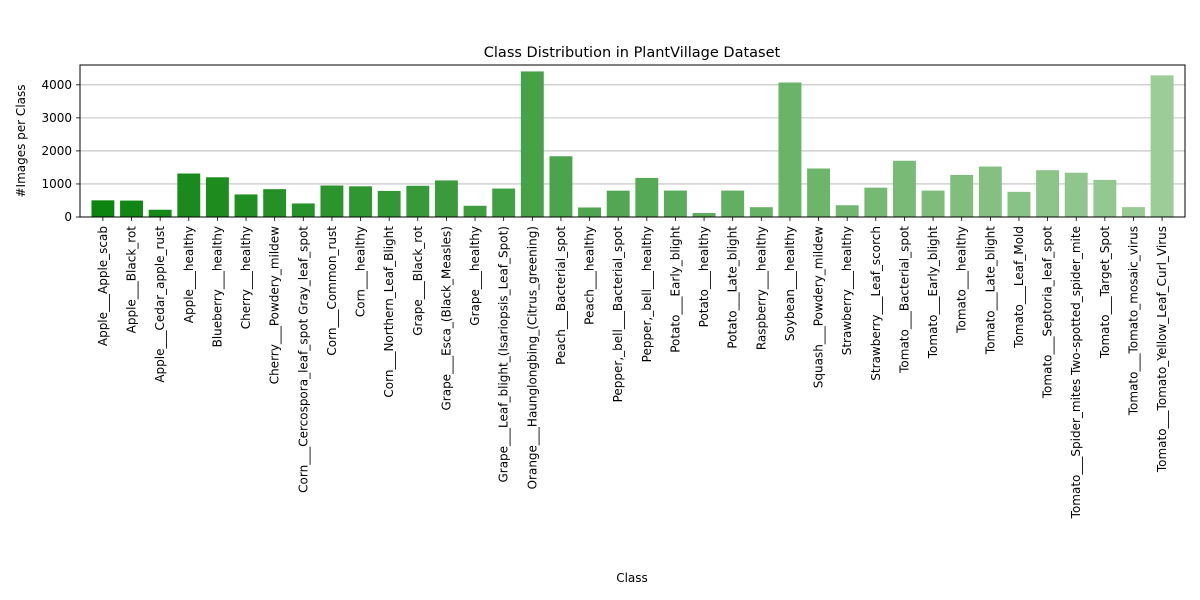  I want to click on x-tick-label: Orange___Haunglongbing_(Citrus_greening), so click(532, 357).